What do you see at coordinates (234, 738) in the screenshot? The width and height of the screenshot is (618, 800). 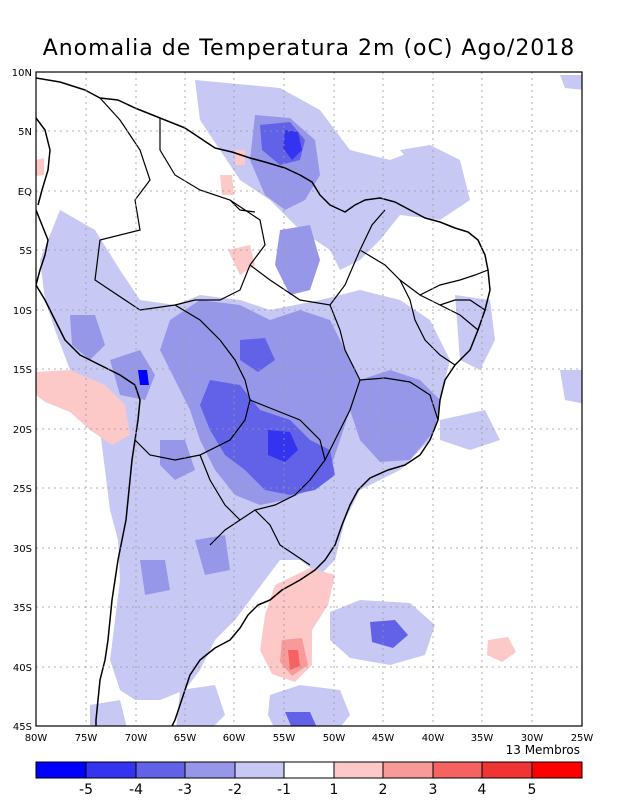 I see `lon-label: 60W` at bounding box center [234, 738].